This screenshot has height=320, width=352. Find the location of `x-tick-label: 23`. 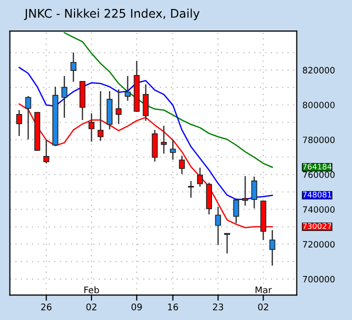

x-tick-label: 23 is located at coordinates (218, 307).